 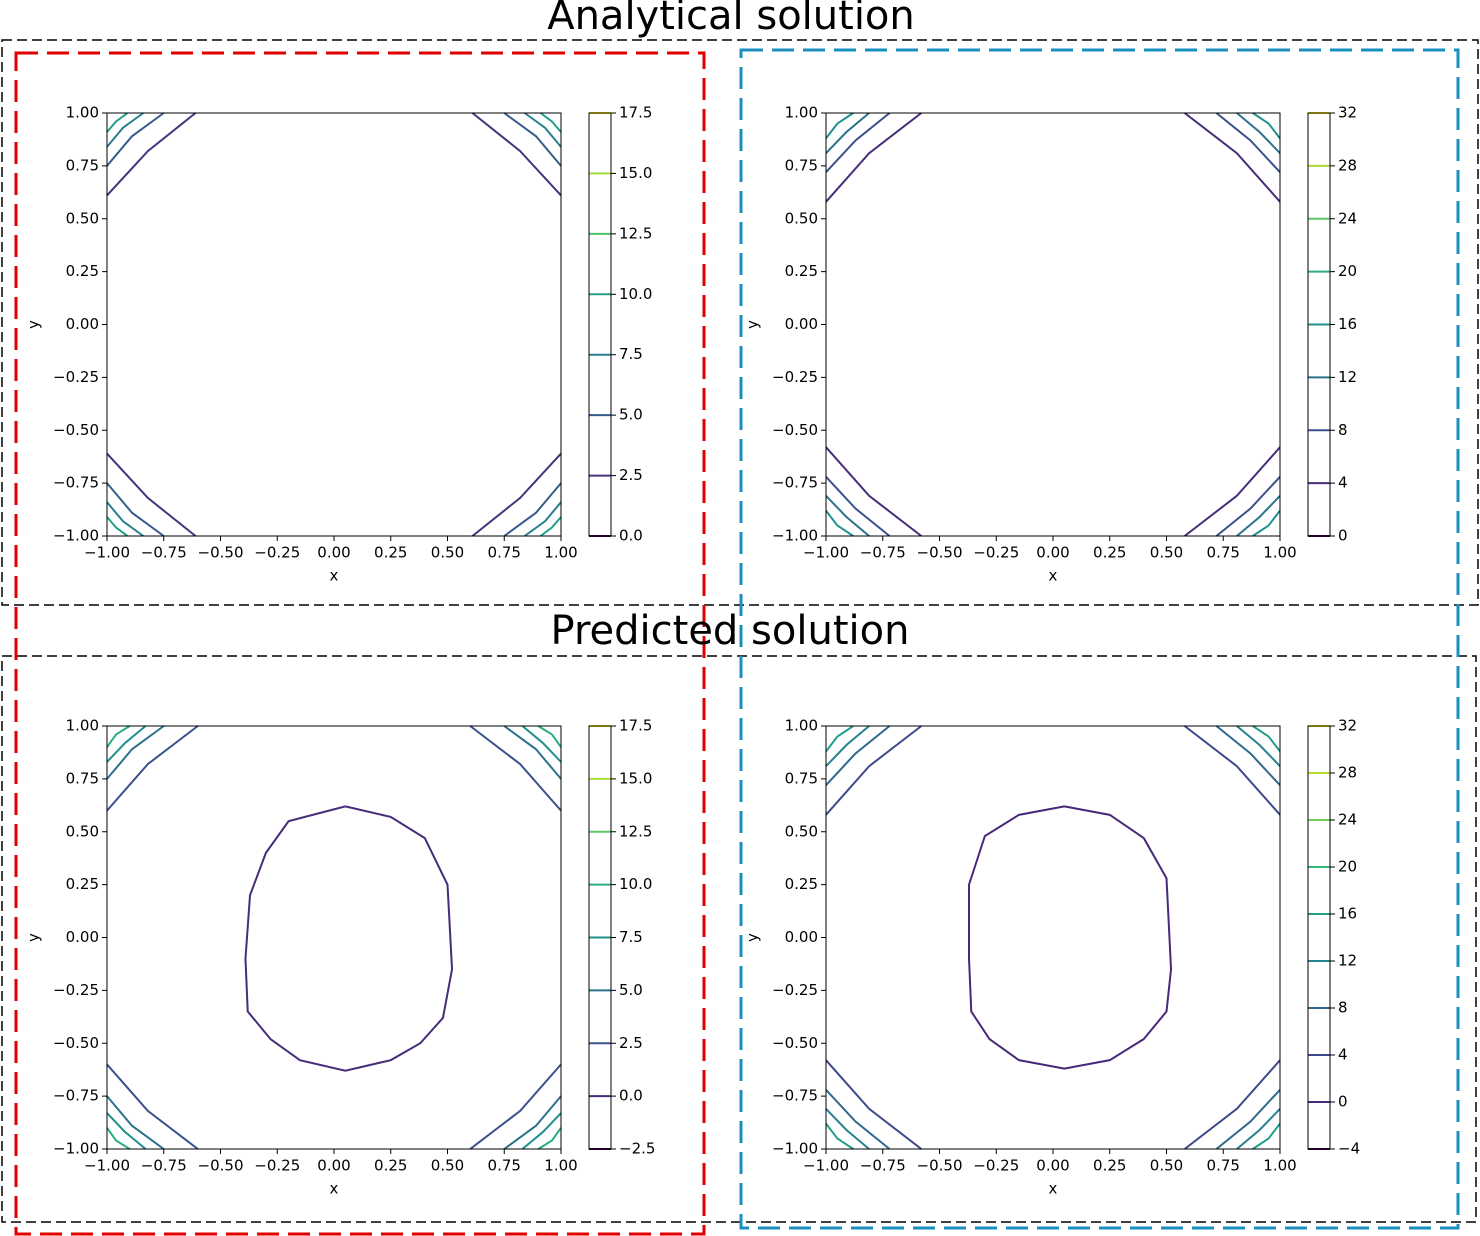 What do you see at coordinates (164, 1166) in the screenshot?
I see `x-tick-label: −0.75` at bounding box center [164, 1166].